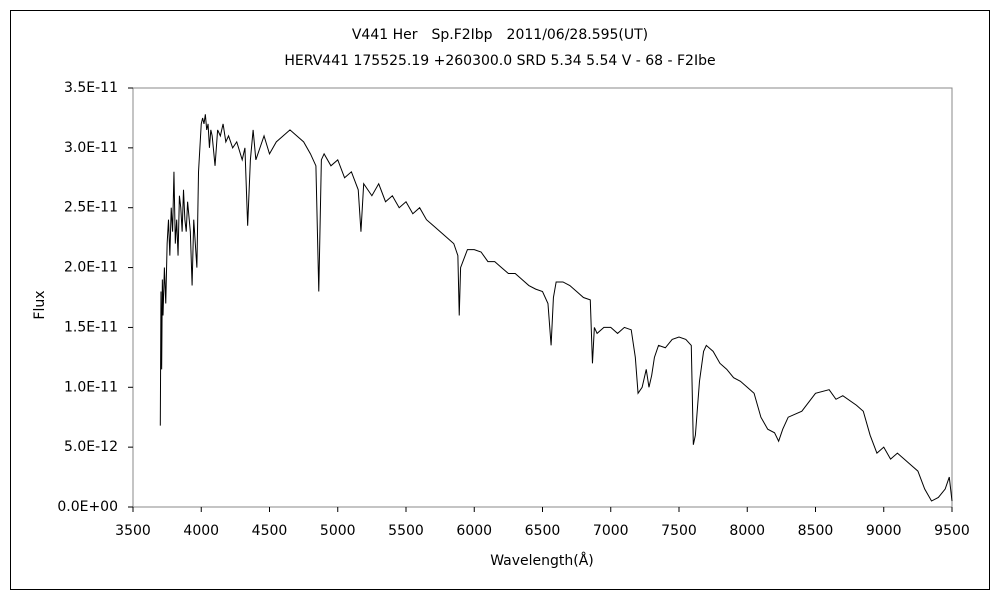 This screenshot has width=1000, height=604. Describe the element at coordinates (91, 88) in the screenshot. I see `y-tick-label: 3.5E-11` at that location.